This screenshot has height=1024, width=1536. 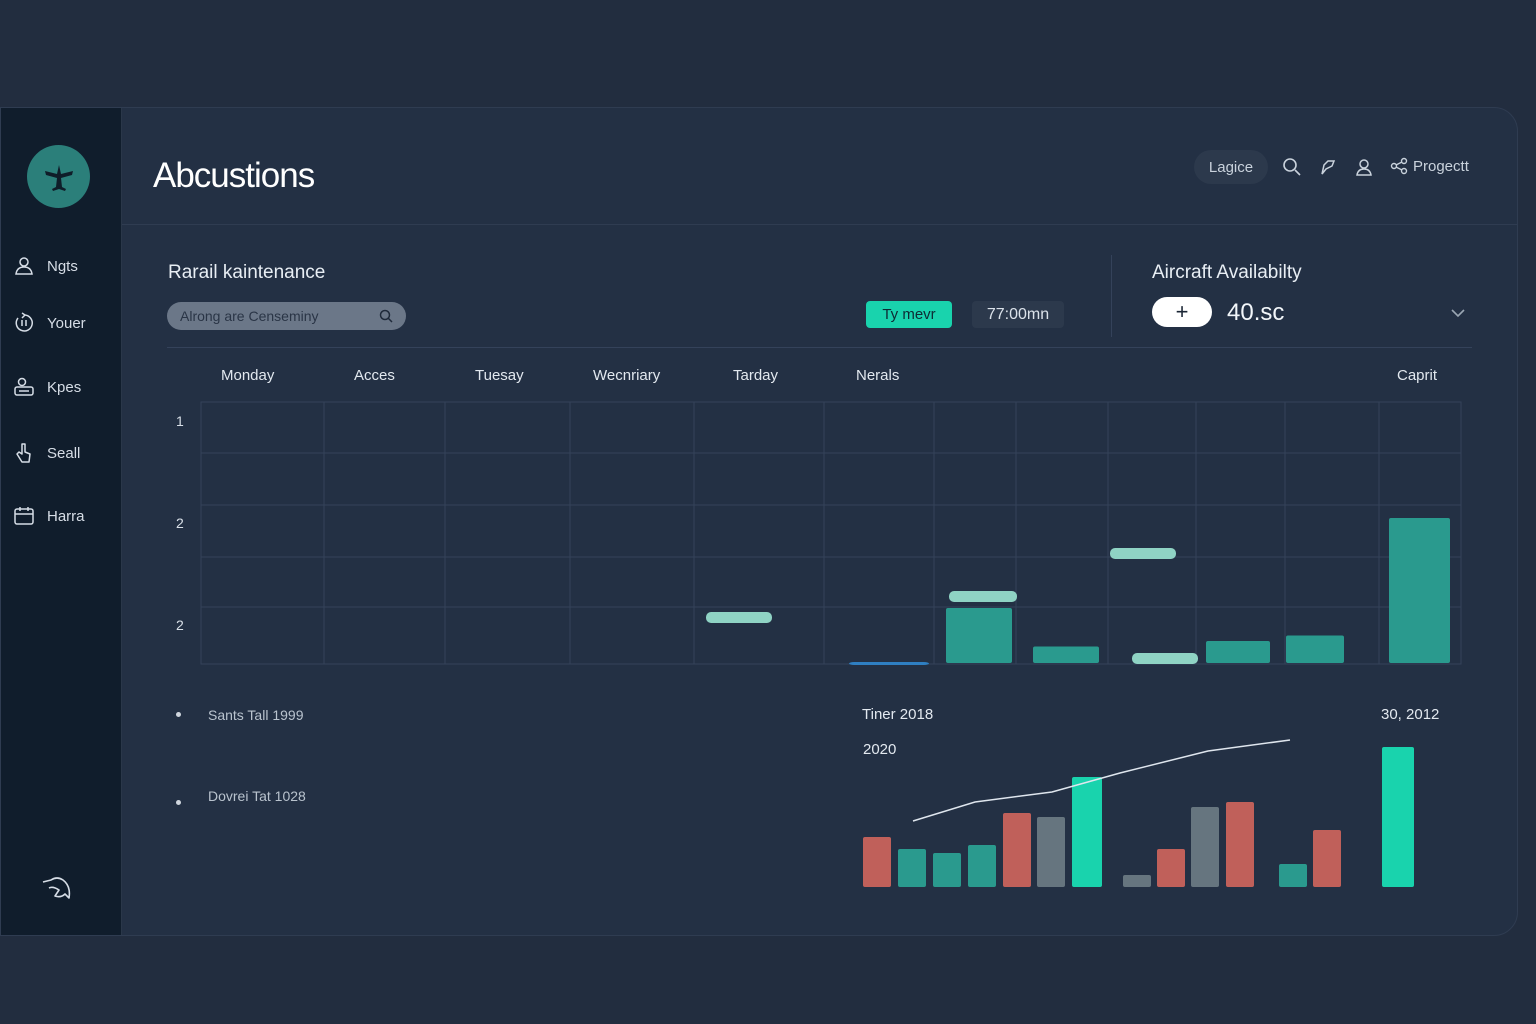 I want to click on mini-chart-label: 30, 2012, so click(x=1410, y=714).